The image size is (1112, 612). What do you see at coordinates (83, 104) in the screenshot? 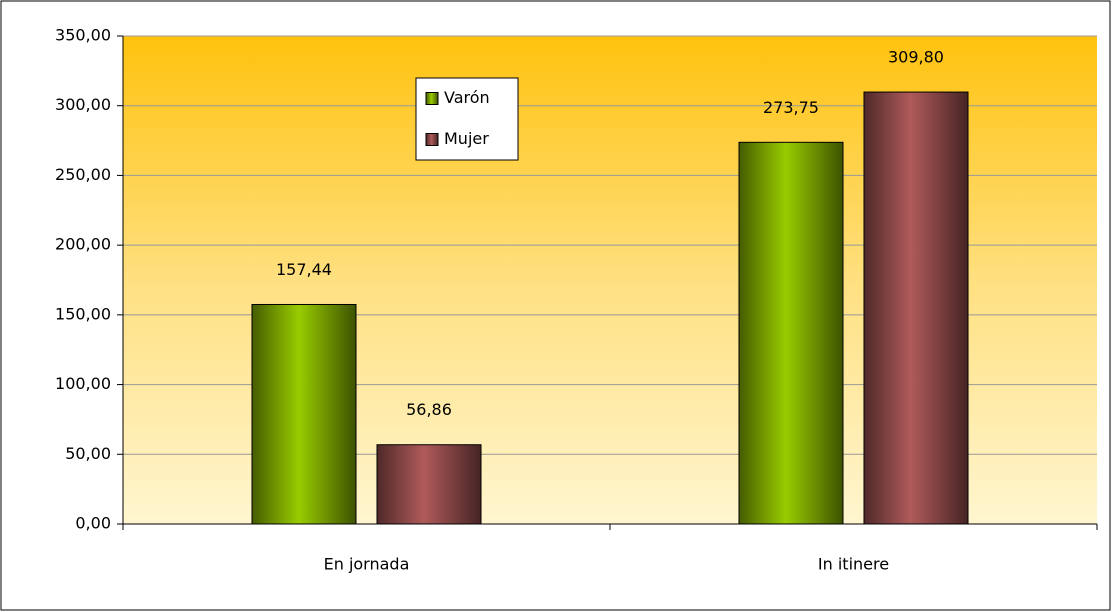
I see `y-tick-label: 300,00` at bounding box center [83, 104].